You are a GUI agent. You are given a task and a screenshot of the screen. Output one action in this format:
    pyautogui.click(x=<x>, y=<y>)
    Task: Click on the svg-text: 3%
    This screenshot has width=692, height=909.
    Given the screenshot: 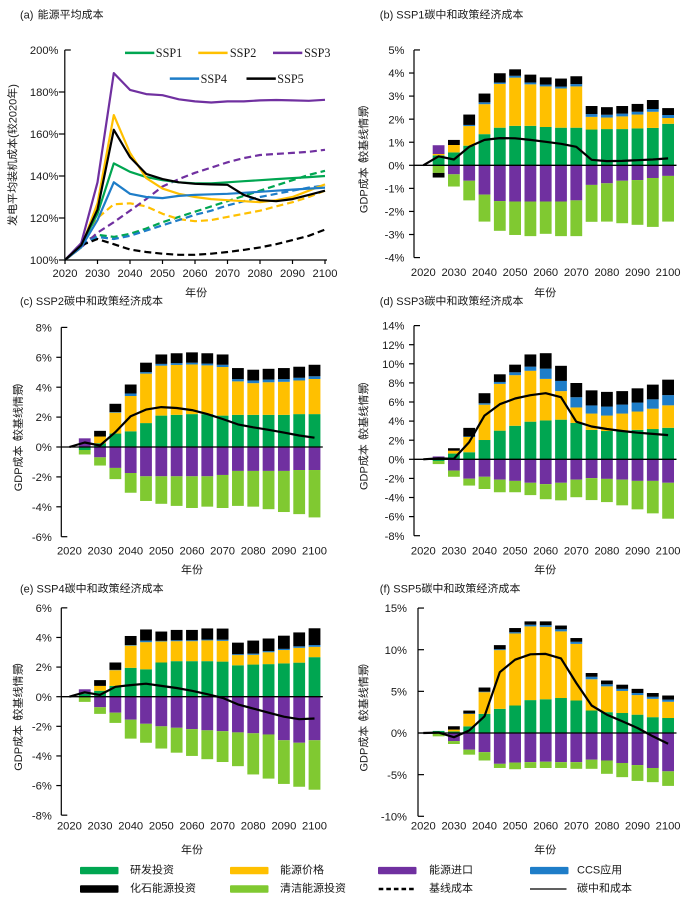 What is the action you would take?
    pyautogui.click(x=396, y=97)
    